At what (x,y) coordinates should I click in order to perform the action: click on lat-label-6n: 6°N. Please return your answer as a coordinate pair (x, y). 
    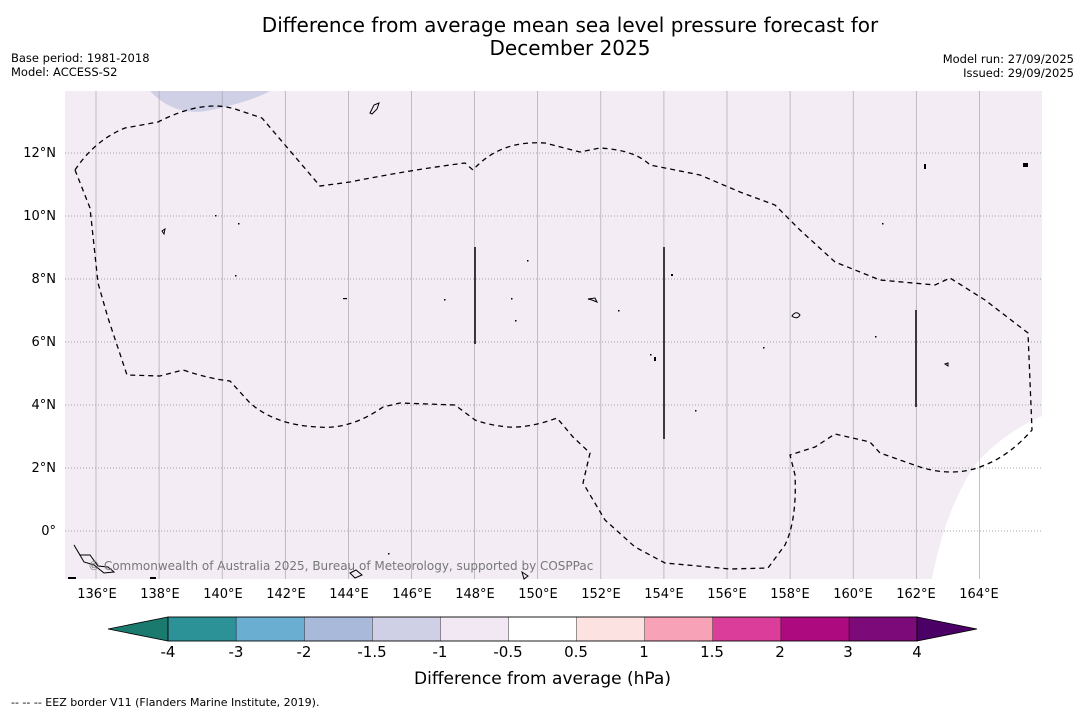
    Looking at the image, I should click on (44, 342).